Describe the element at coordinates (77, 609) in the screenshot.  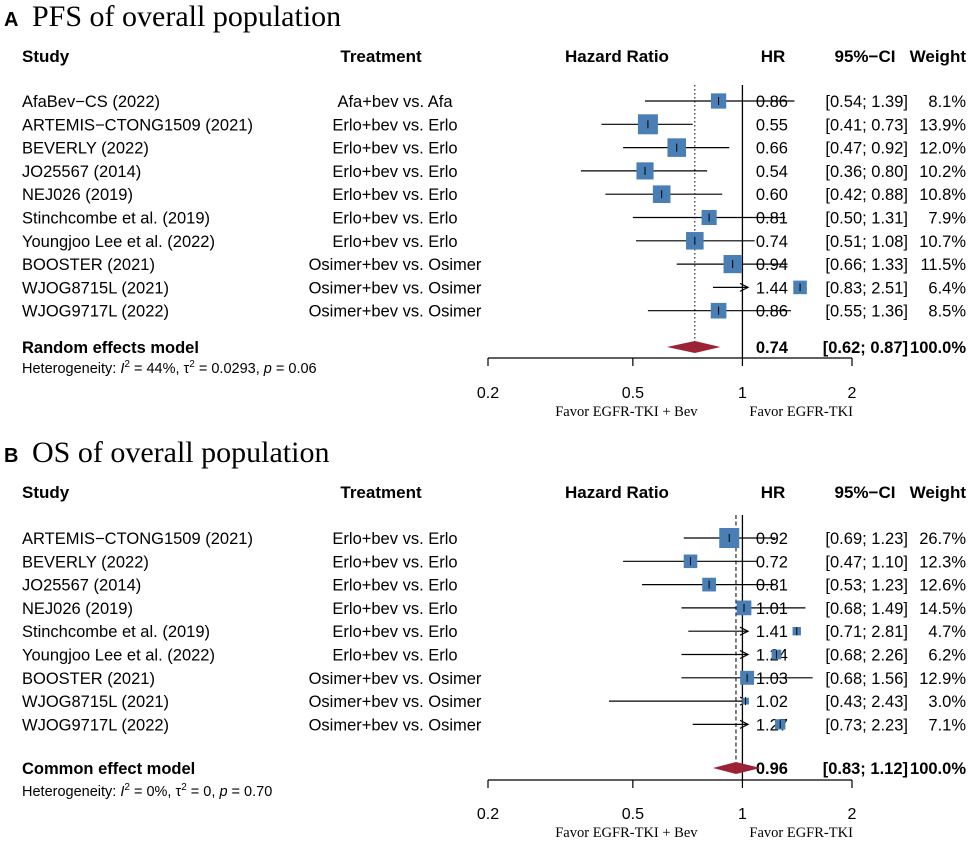
I see `study-name: NEJ026 (2019)` at that location.